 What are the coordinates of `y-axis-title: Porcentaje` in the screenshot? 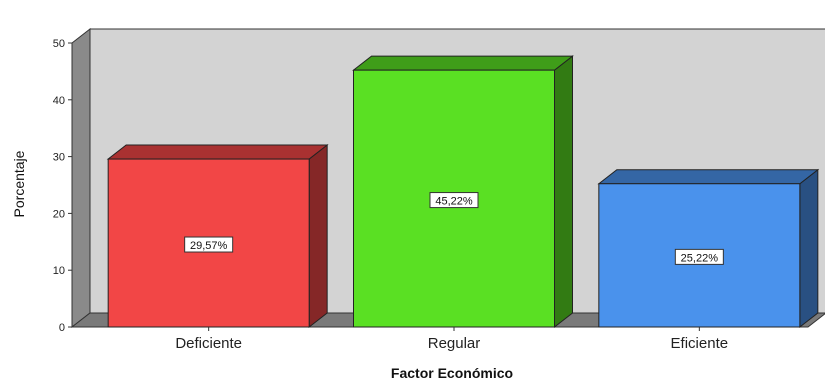 It's located at (19, 183).